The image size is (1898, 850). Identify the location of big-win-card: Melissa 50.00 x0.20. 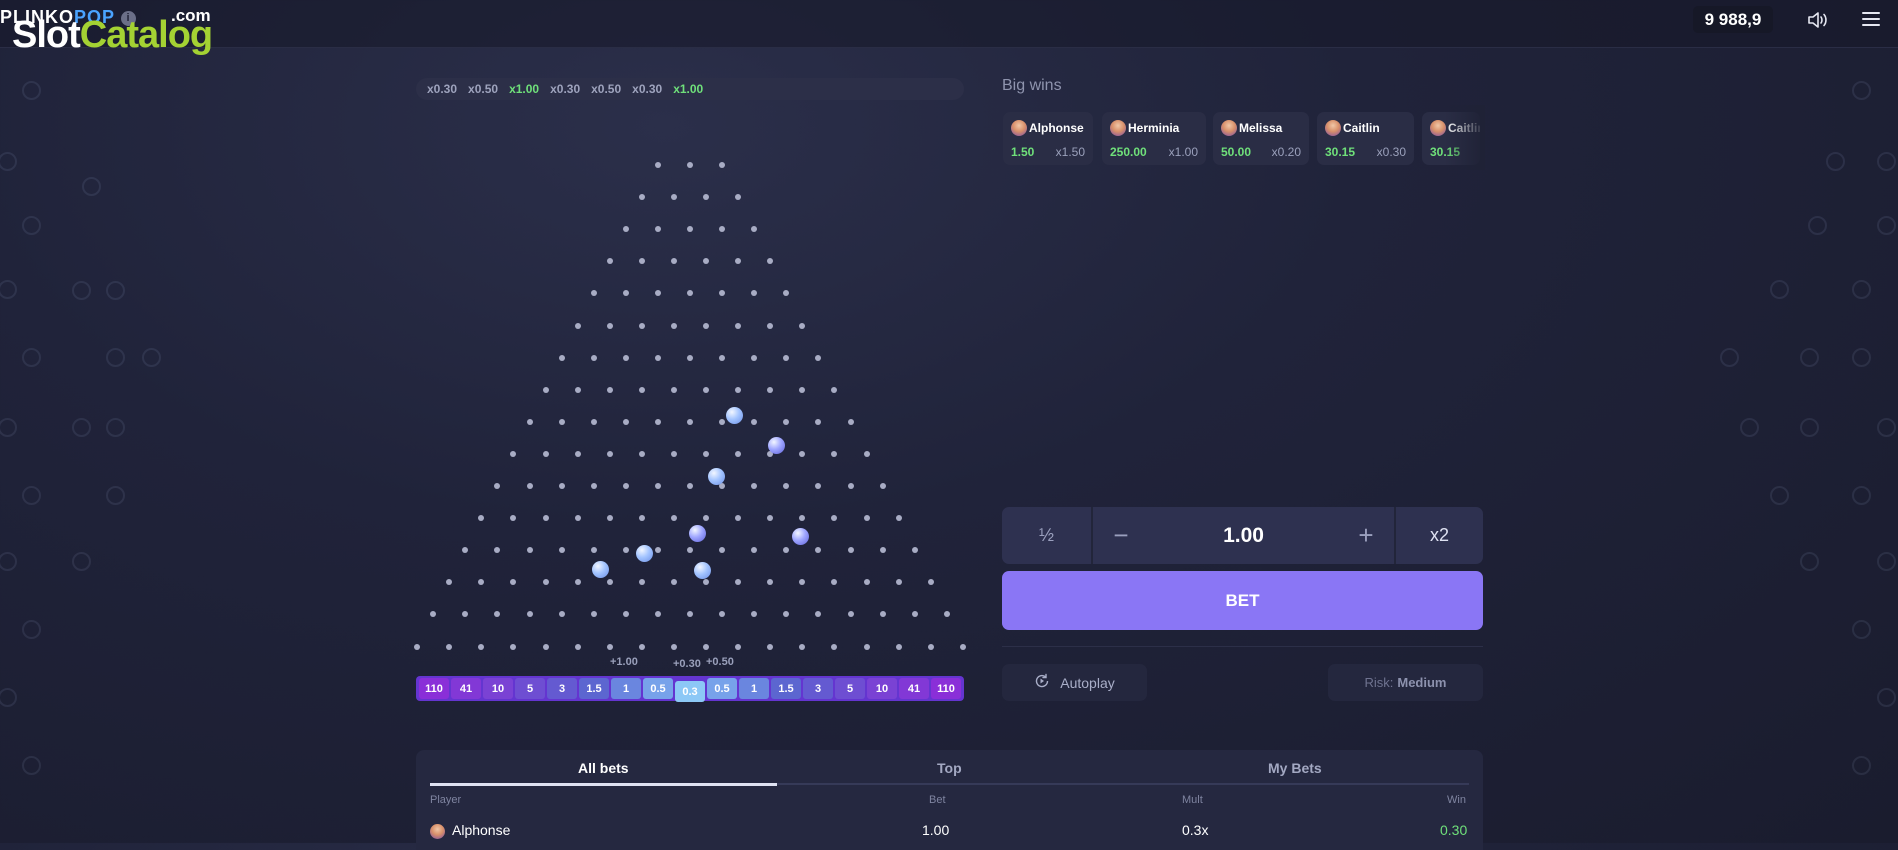
(1261, 138).